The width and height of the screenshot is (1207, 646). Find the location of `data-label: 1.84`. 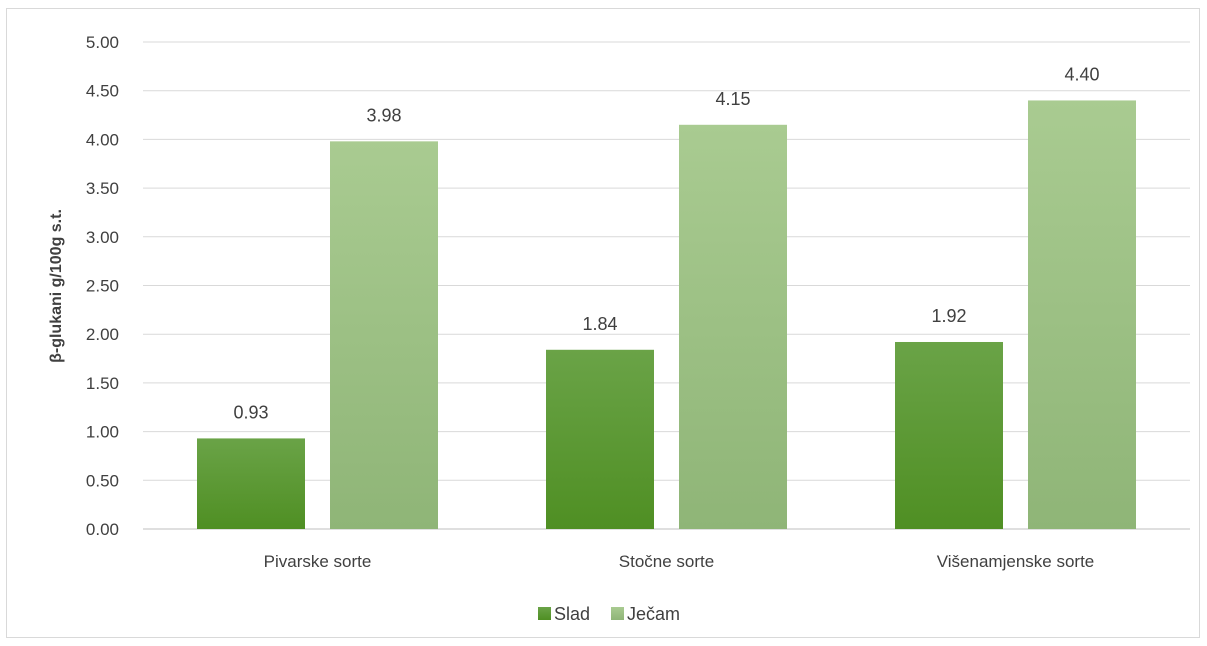

data-label: 1.84 is located at coordinates (599, 324).